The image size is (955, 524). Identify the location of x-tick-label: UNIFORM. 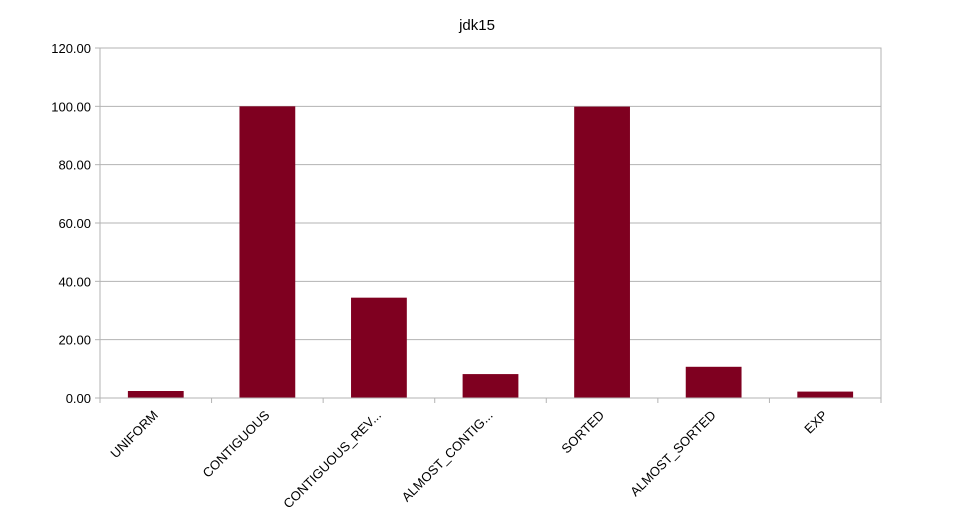
(134, 435).